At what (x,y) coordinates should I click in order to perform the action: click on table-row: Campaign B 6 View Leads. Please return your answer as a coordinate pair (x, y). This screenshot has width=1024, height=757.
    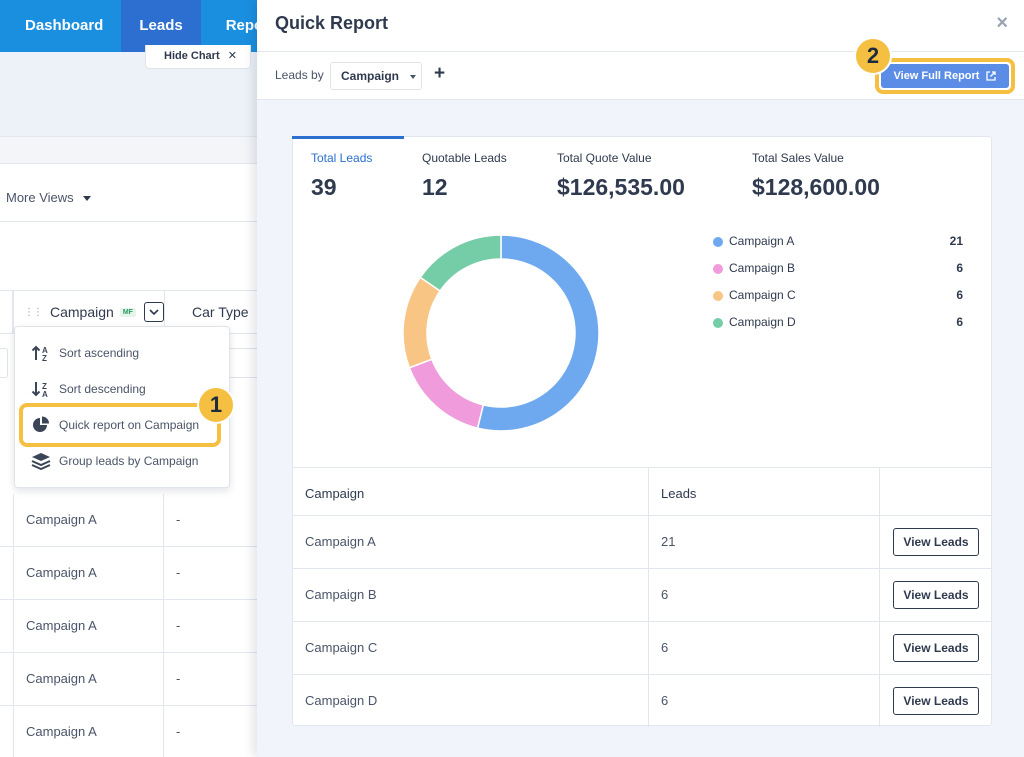
    Looking at the image, I should click on (642, 594).